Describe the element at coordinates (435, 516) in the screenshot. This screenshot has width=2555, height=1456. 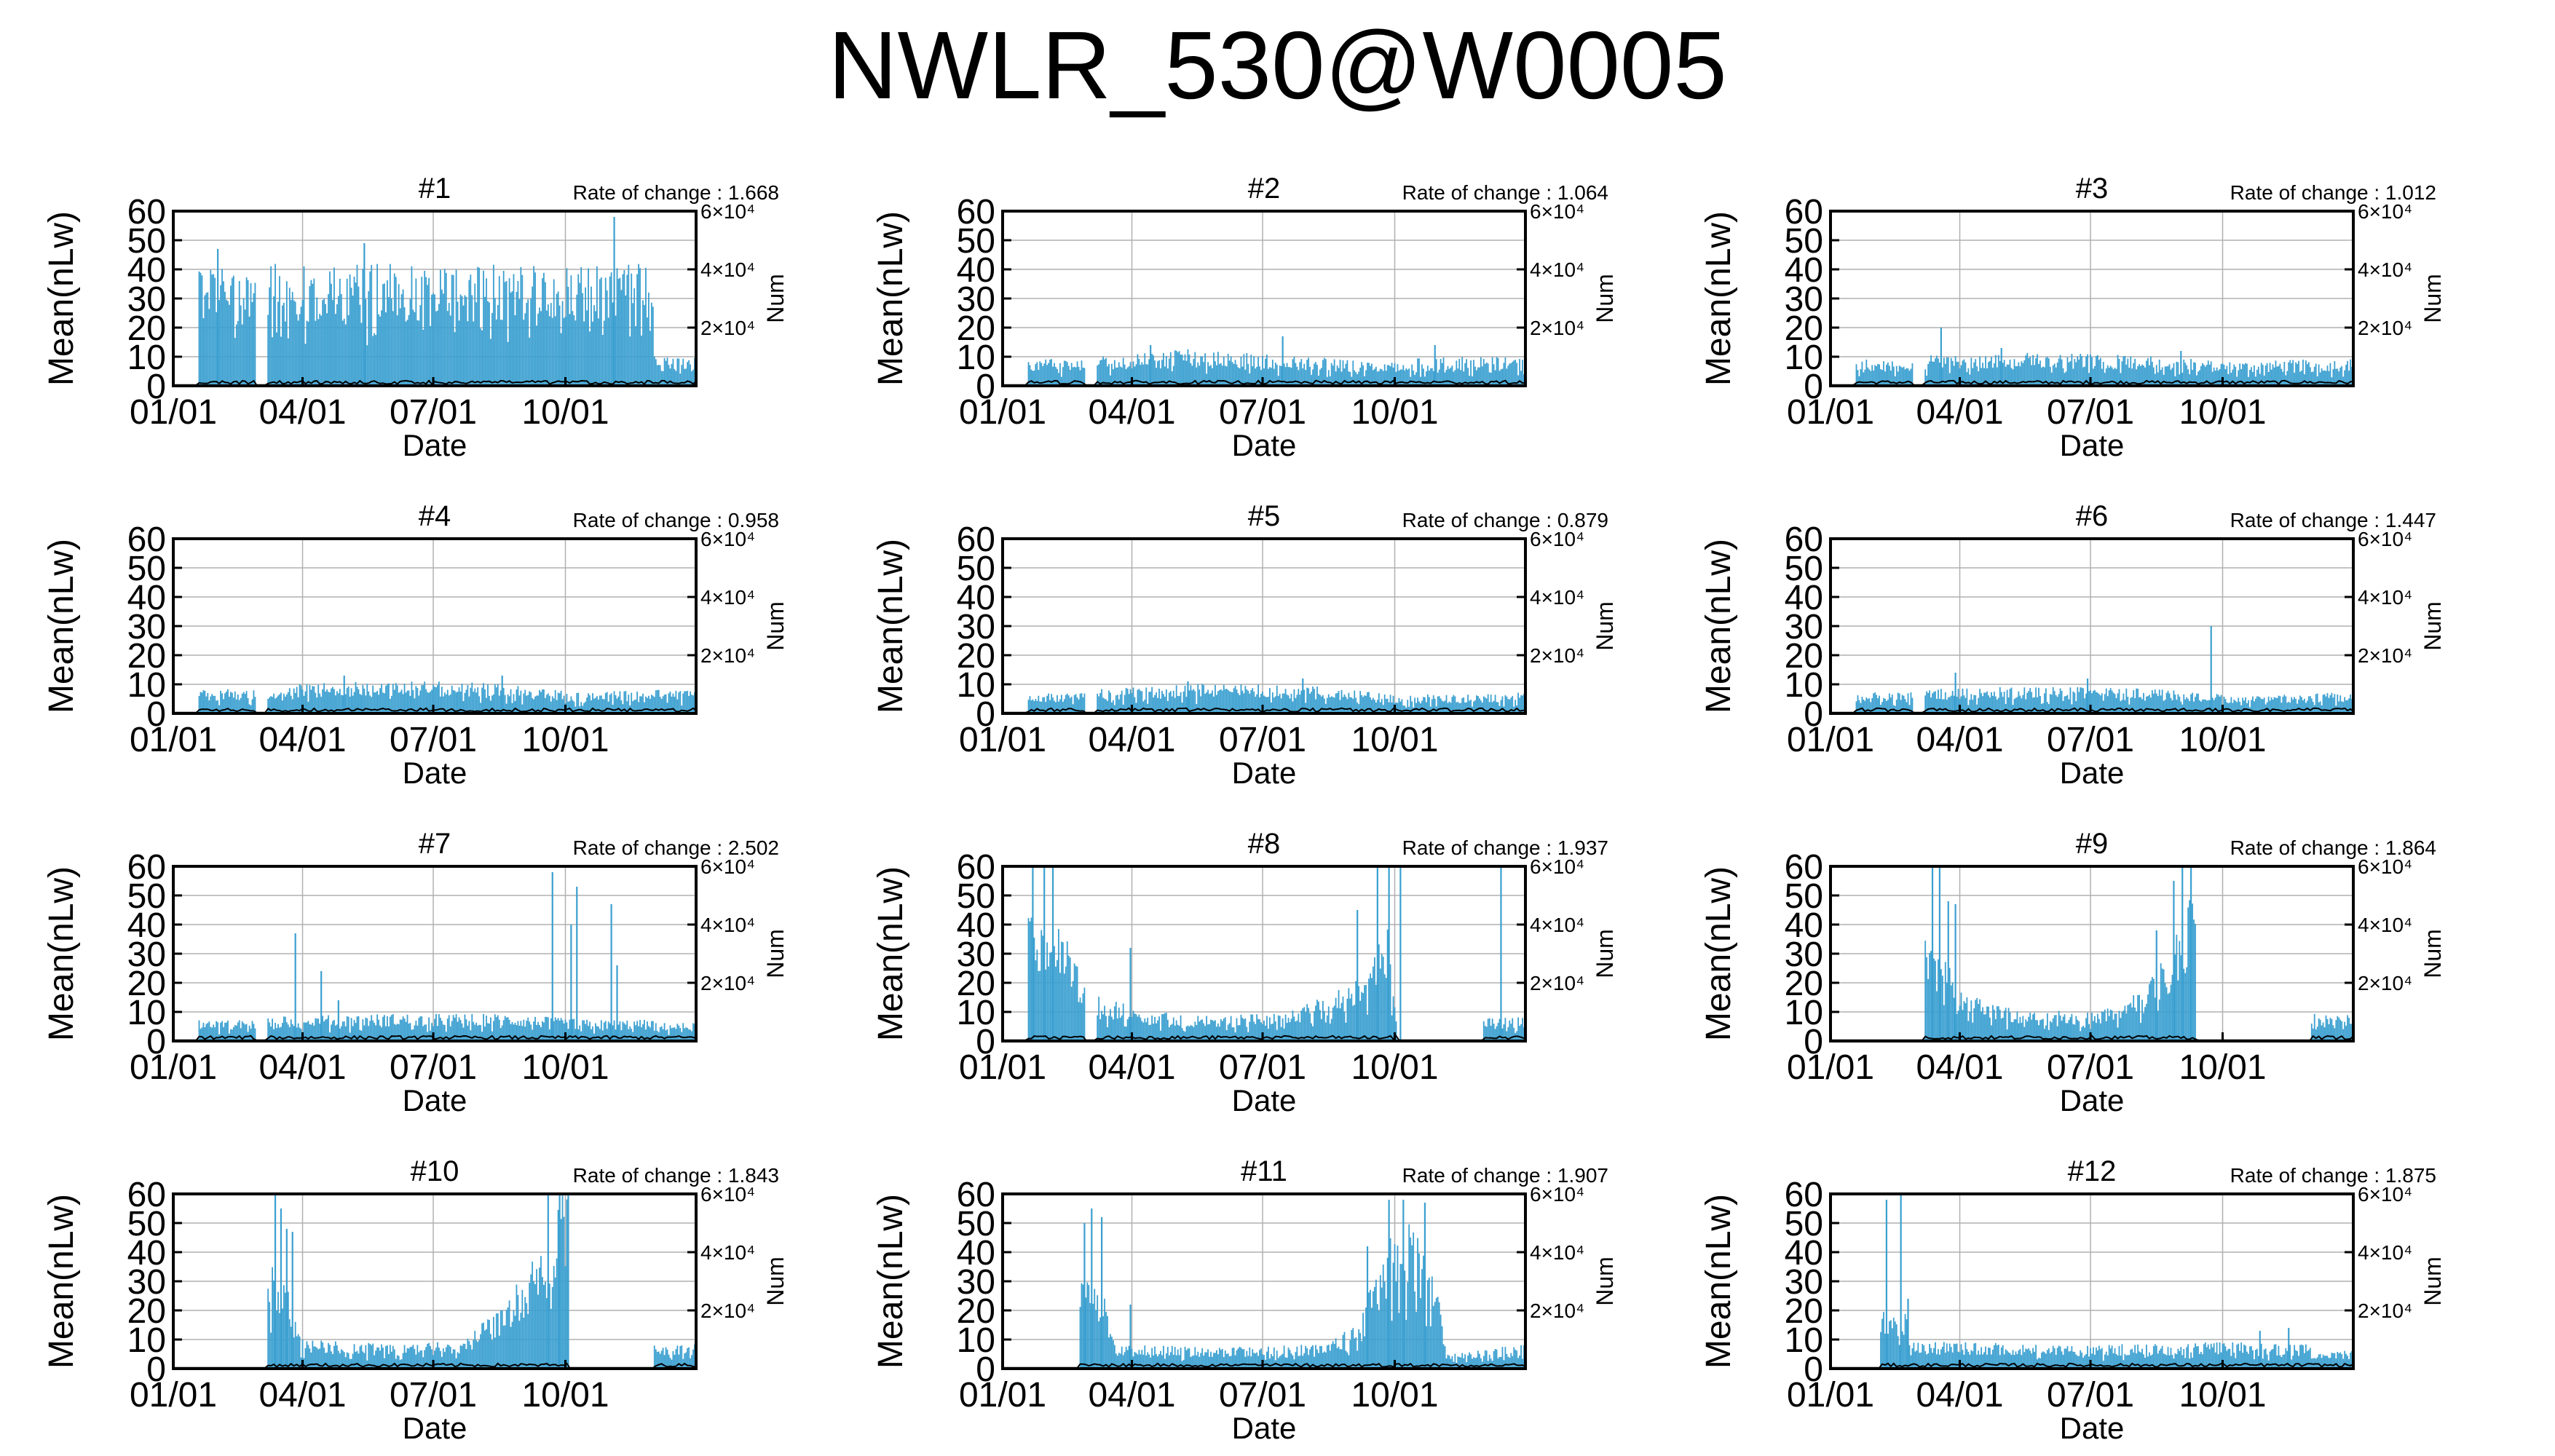
I see `subplot-title: #4` at that location.